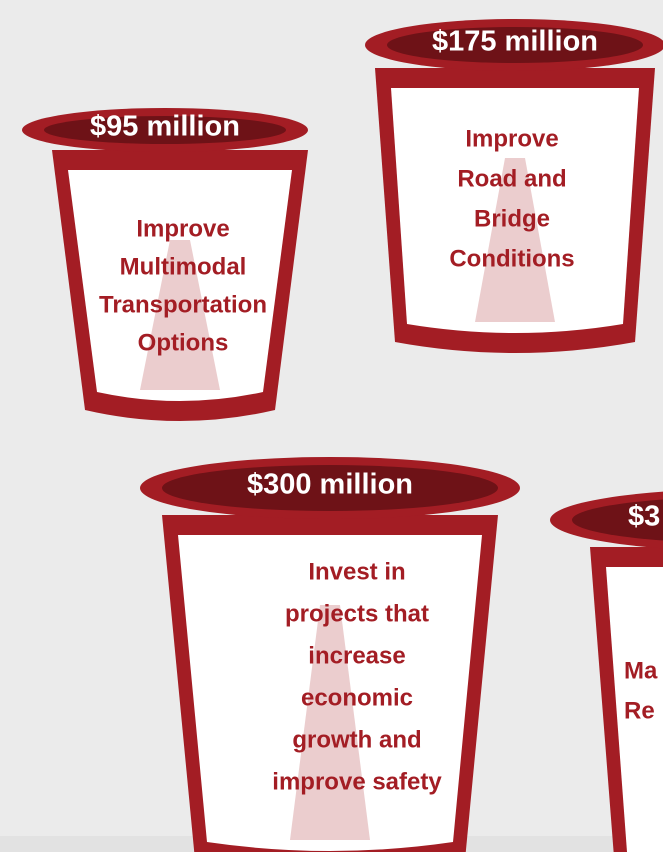 This screenshot has height=852, width=663. Describe the element at coordinates (357, 613) in the screenshot. I see `bucket-label-line: projects that` at that location.